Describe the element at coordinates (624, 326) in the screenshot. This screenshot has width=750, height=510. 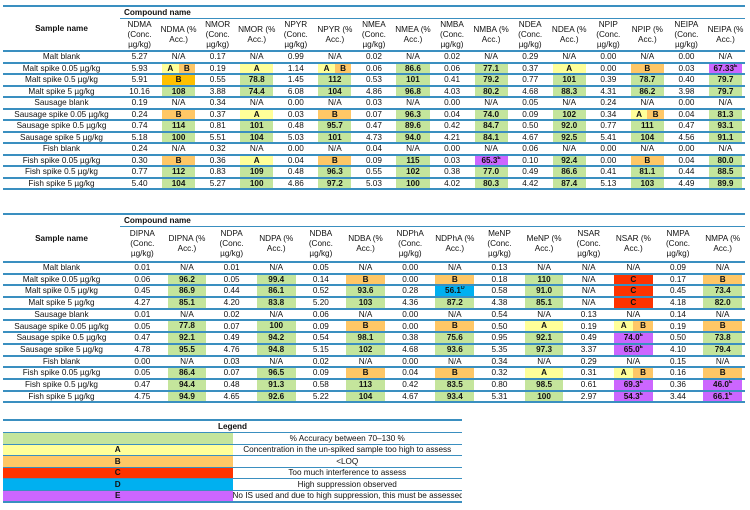
I see `status-a: A` at that location.